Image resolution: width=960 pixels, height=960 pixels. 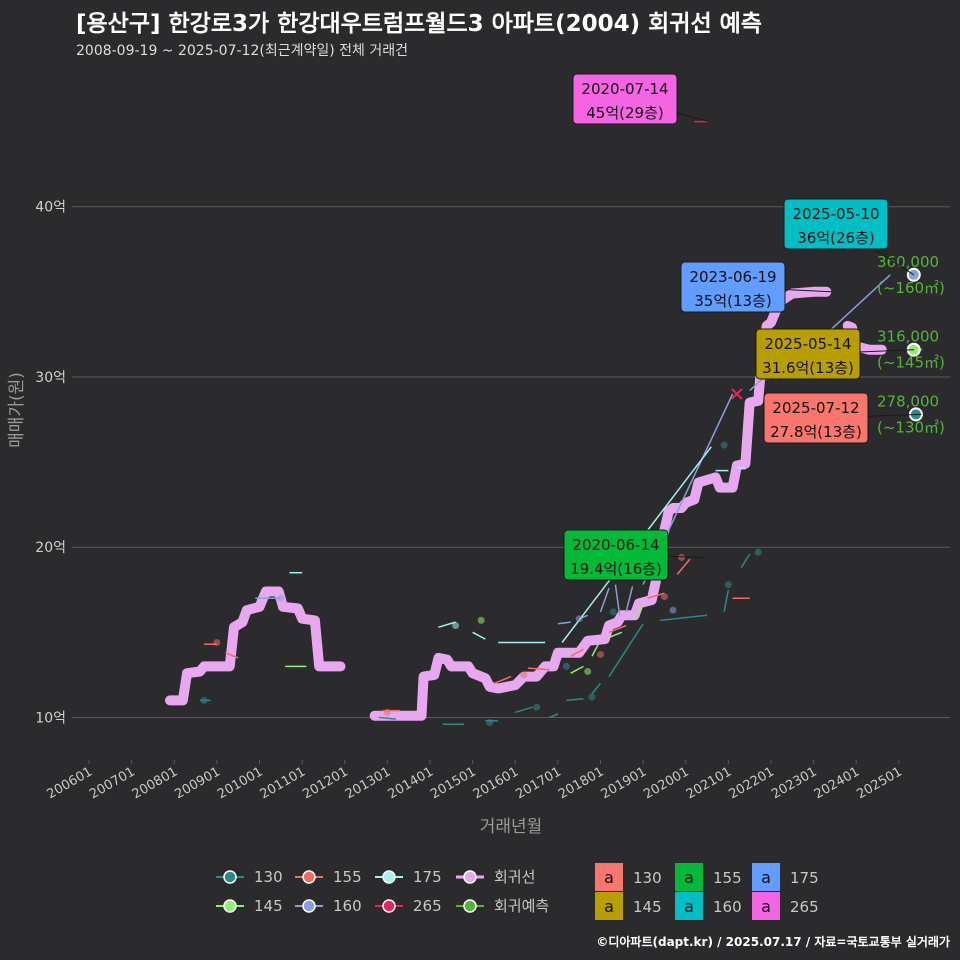 What do you see at coordinates (368, 783) in the screenshot?
I see `x-tick-label: 201301` at bounding box center [368, 783].